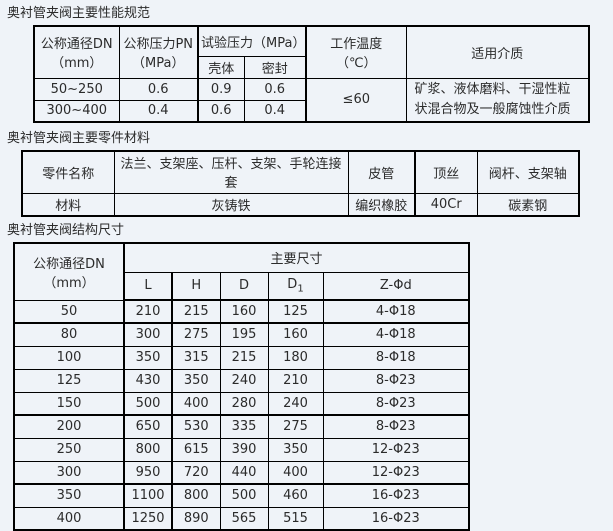 The height and width of the screenshot is (531, 613). Describe the element at coordinates (356, 64) in the screenshot. I see `header-work-temp-line2: （℃）` at that location.